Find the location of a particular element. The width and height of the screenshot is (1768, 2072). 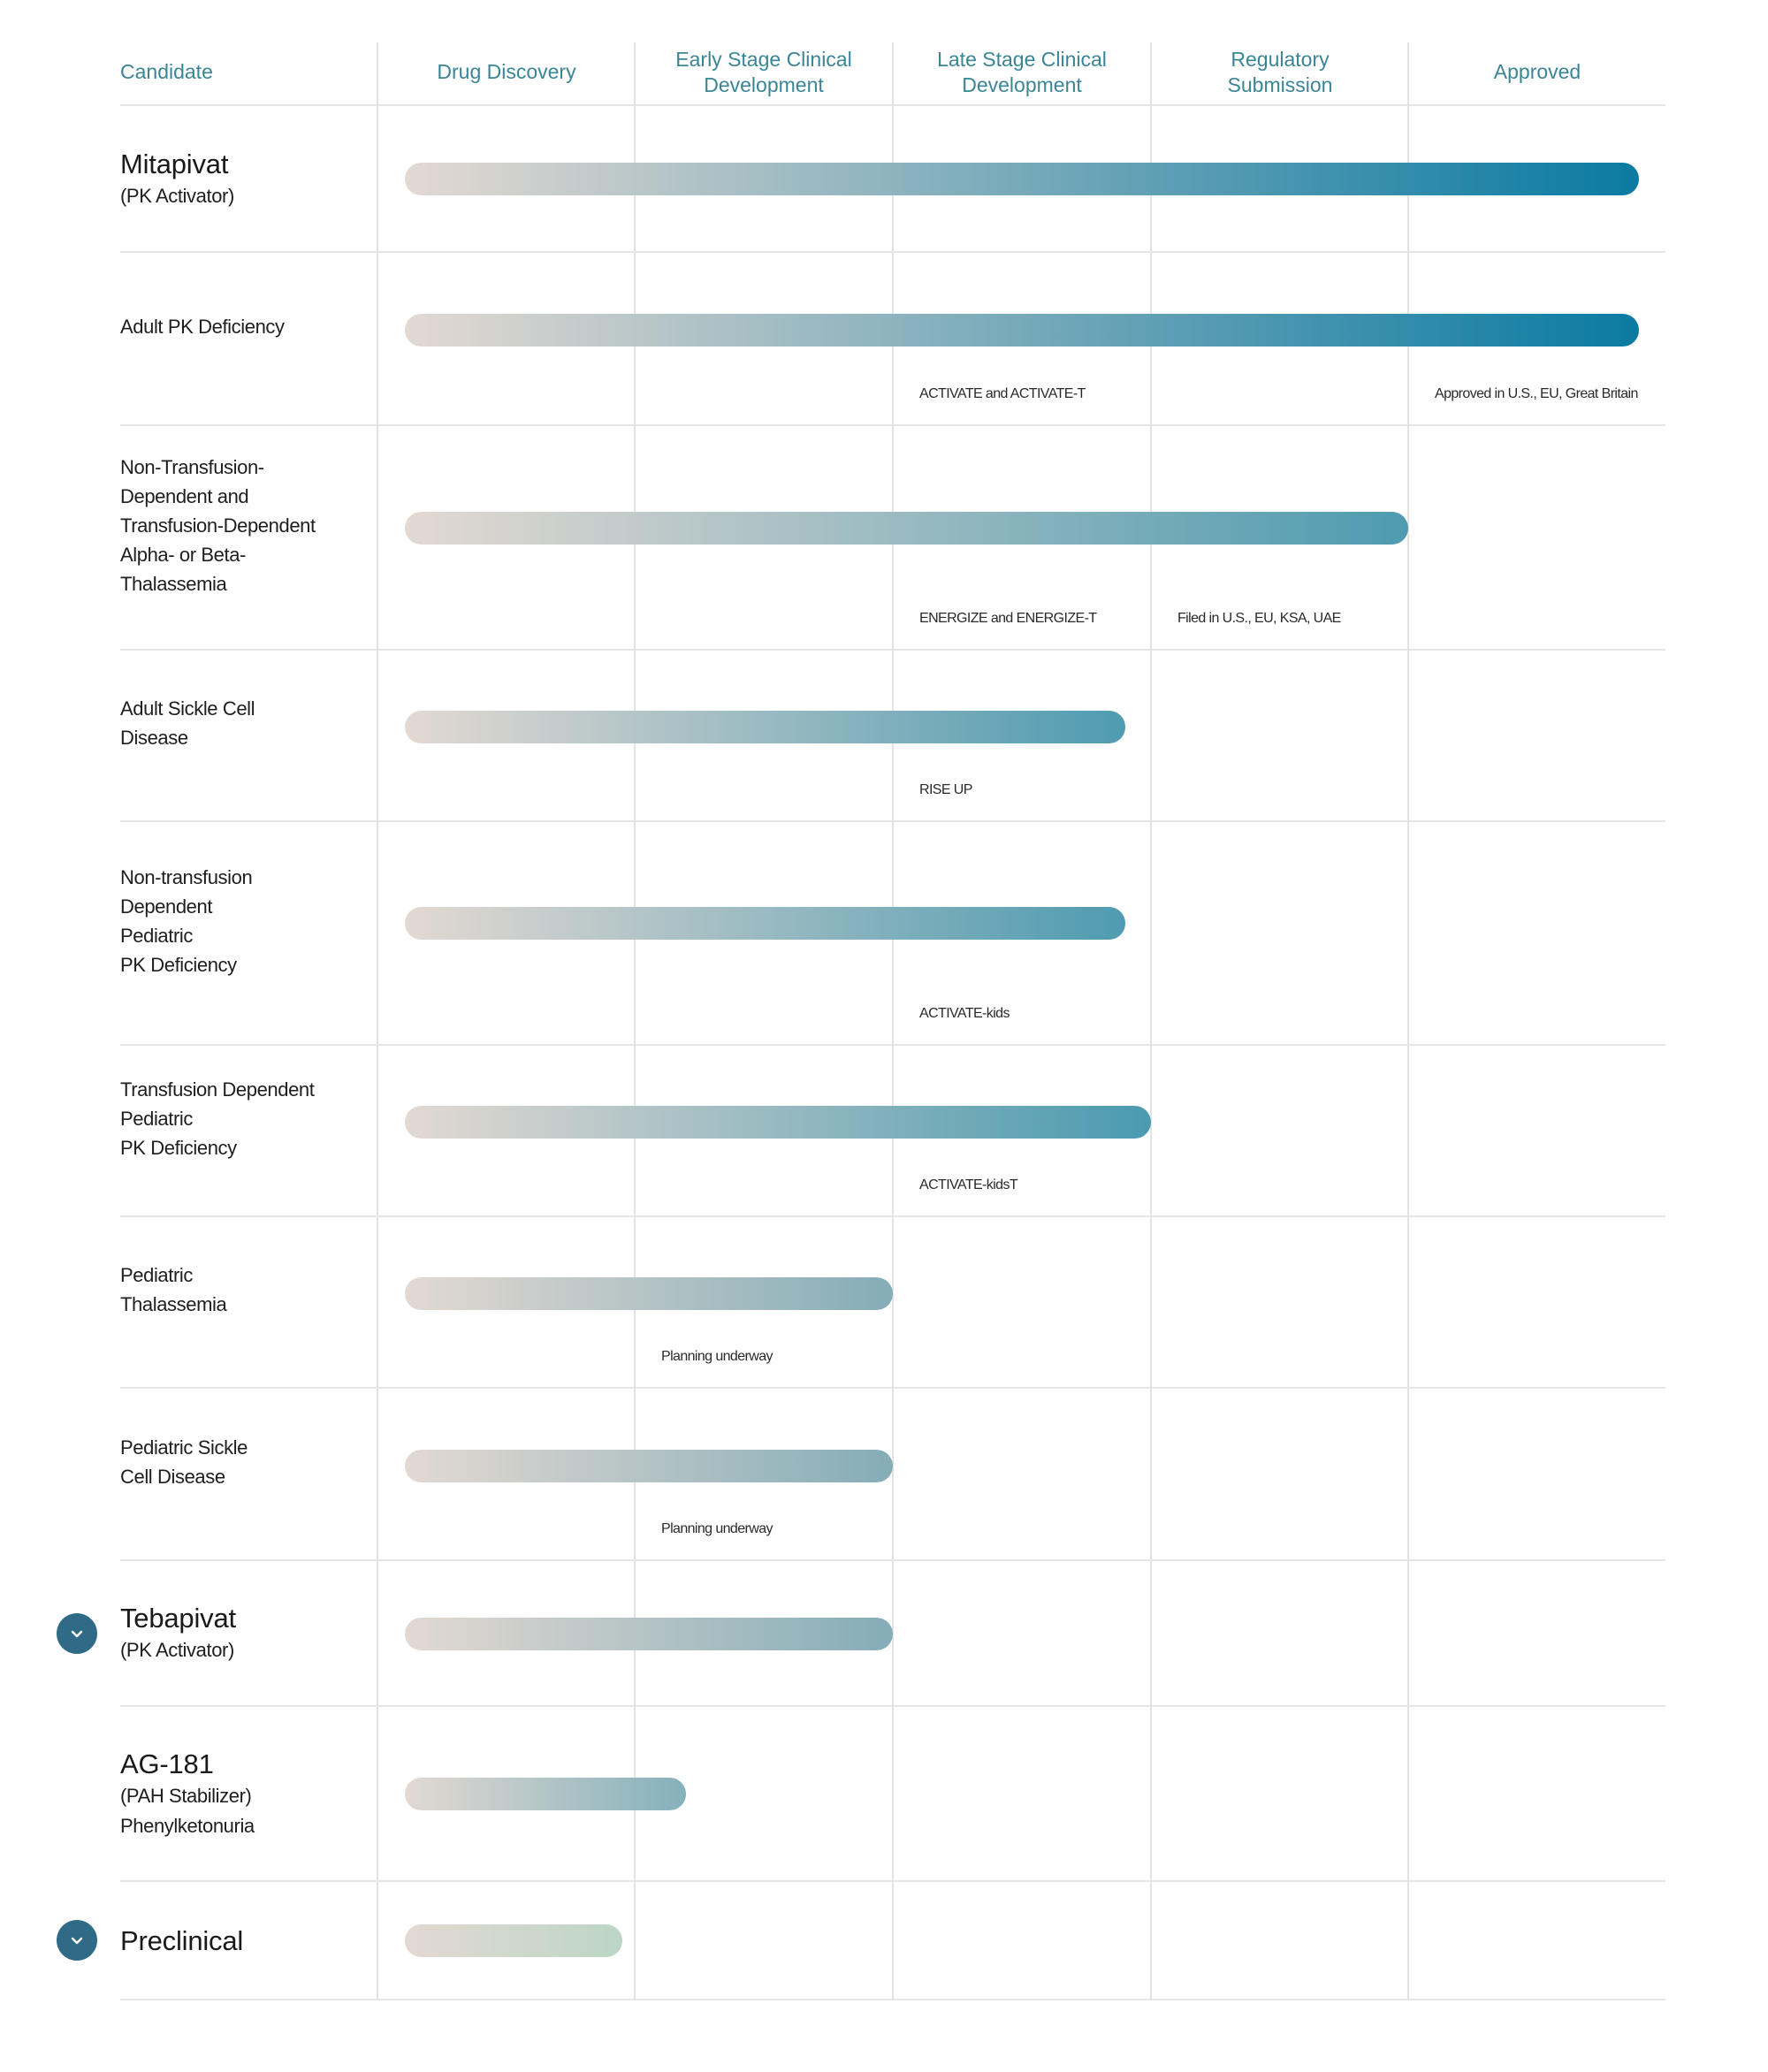

trial-note: ACTIVATE and ACTIVATE-T is located at coordinates (1002, 393).